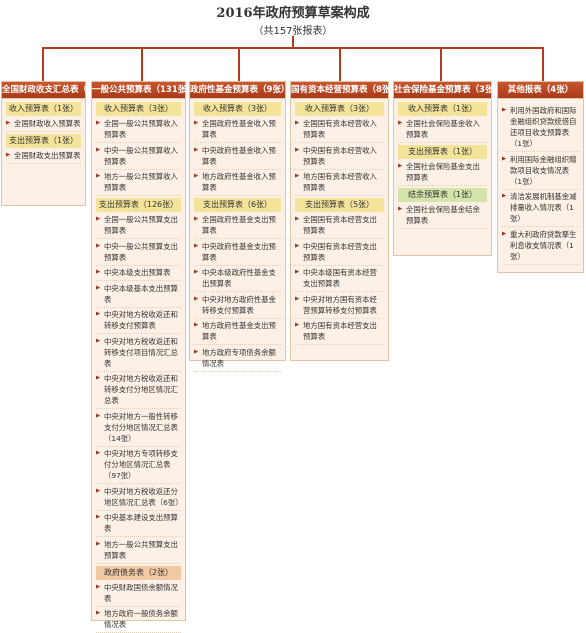 This screenshot has width=586, height=633. Describe the element at coordinates (442, 216) in the screenshot. I see `list-item: 全国社会保险基金结余预算表` at that location.